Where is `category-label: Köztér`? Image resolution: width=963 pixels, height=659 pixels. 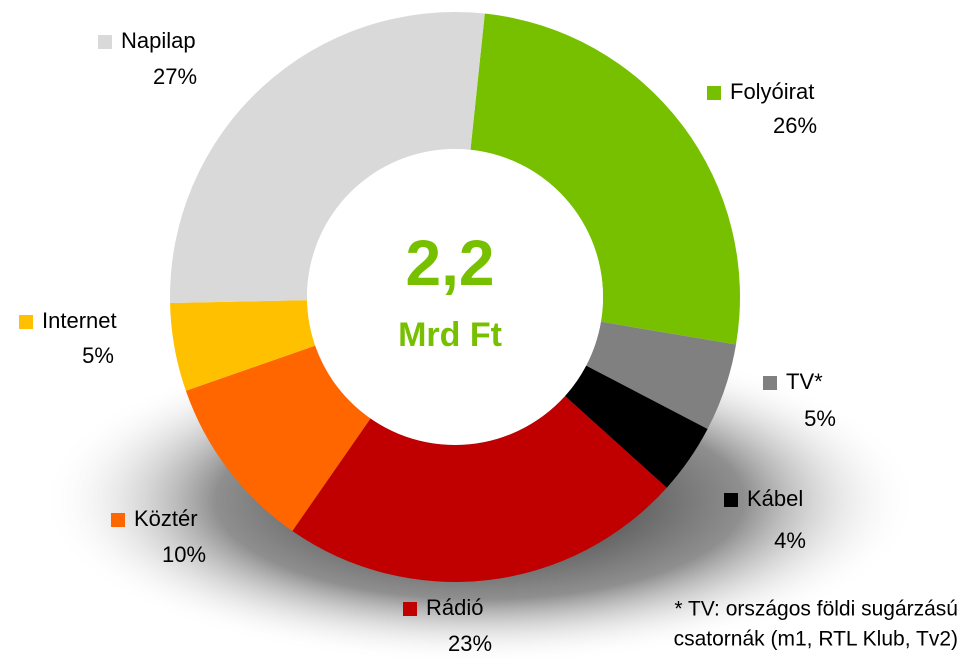 category-label: Köztér is located at coordinates (166, 518).